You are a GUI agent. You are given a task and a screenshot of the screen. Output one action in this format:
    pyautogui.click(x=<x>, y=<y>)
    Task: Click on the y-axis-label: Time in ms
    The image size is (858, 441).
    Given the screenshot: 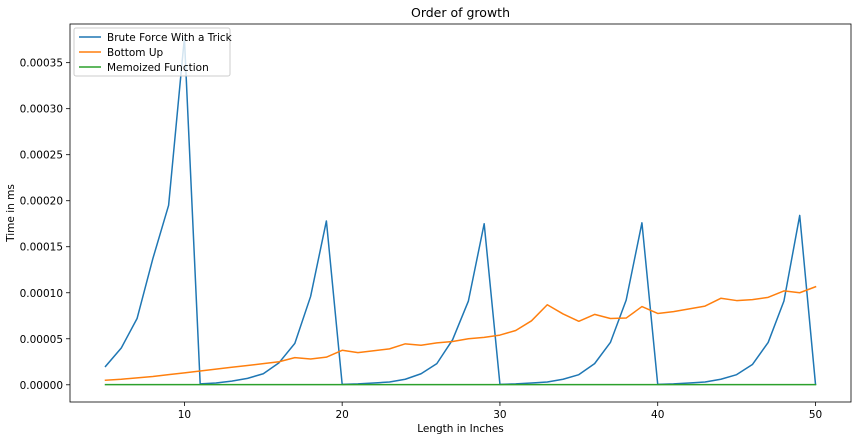 What is the action you would take?
    pyautogui.click(x=11, y=213)
    